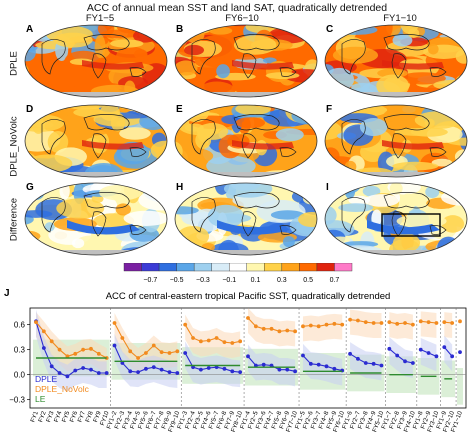 This screenshot has width=474, height=442. Describe the element at coordinates (105, 418) in the screenshot. I see `x-tick-label: FY10` at that location.